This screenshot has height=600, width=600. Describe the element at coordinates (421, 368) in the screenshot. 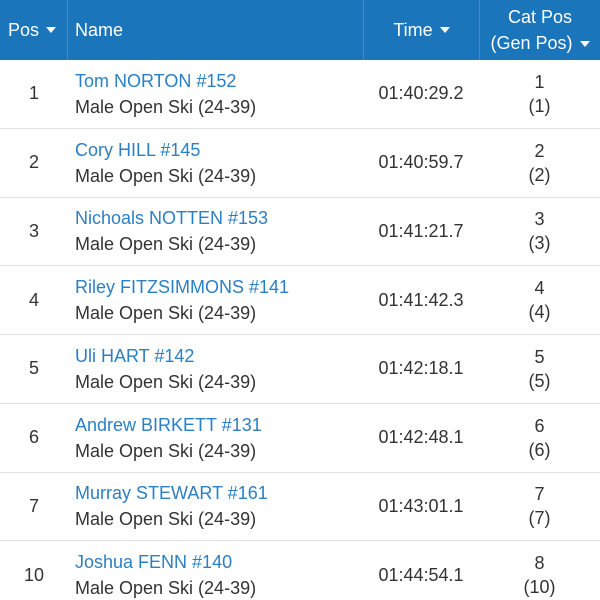

I see `time-cell: 01:42:18.1` at that location.